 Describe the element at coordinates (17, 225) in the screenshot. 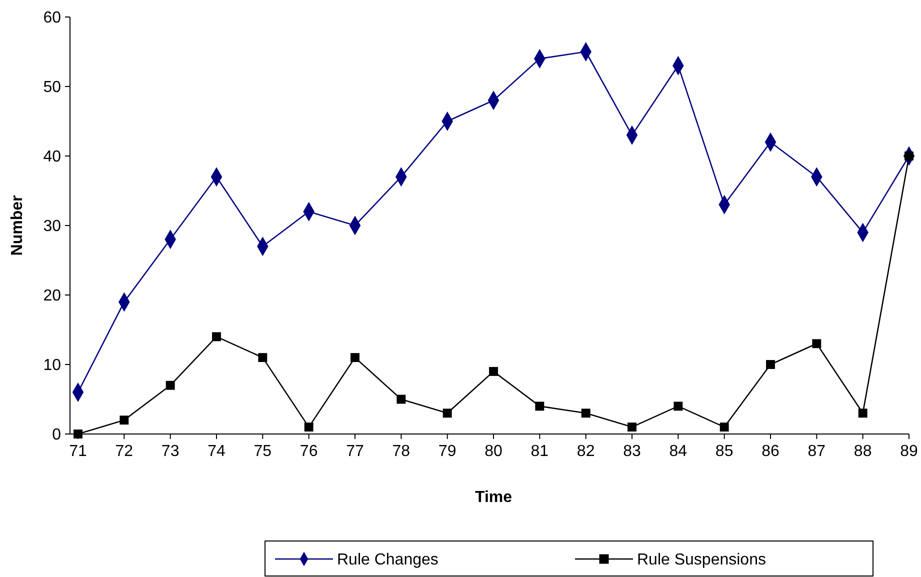

I see `y-axis-title: Number` at that location.